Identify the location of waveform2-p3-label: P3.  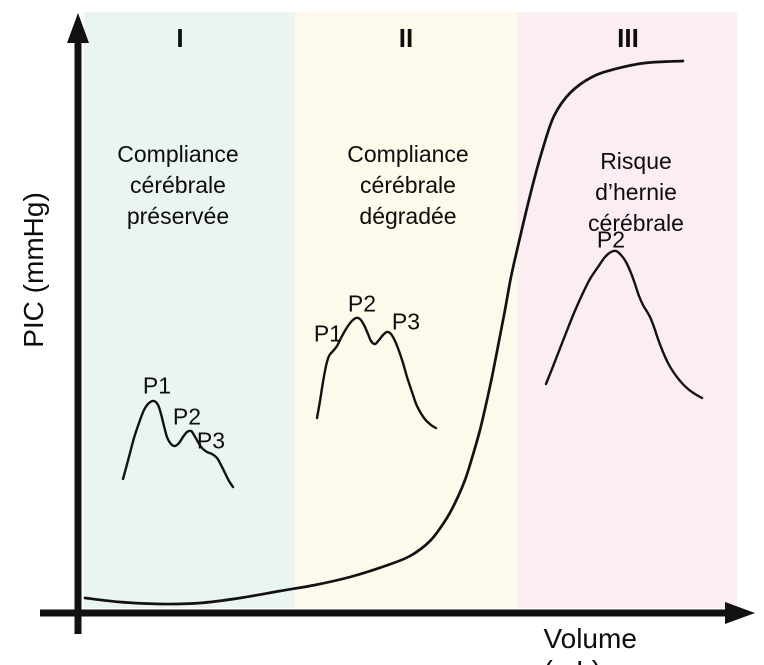
(406, 321).